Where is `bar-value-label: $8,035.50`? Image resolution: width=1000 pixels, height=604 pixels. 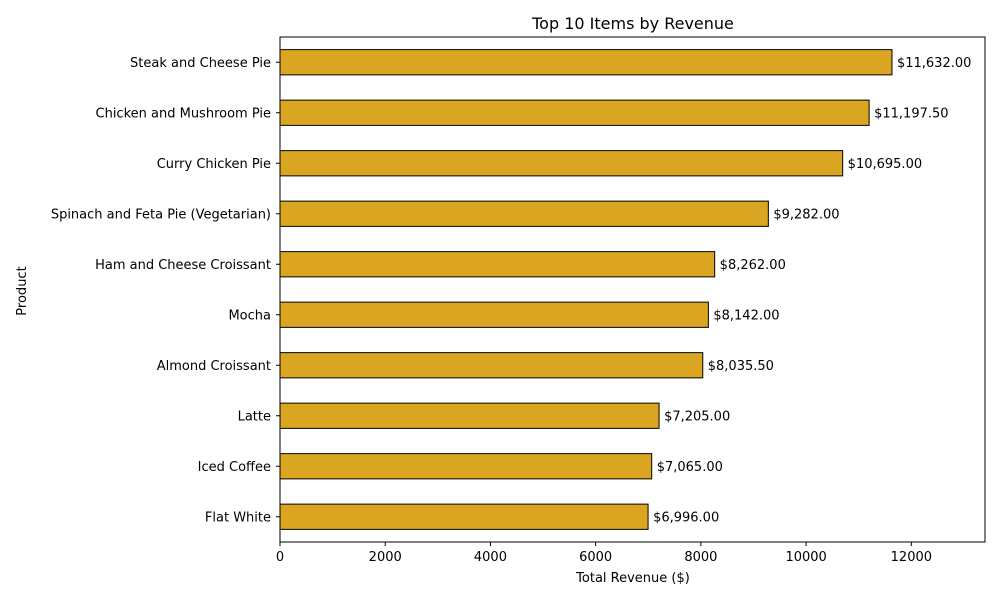 bar-value-label: $8,035.50 is located at coordinates (741, 366).